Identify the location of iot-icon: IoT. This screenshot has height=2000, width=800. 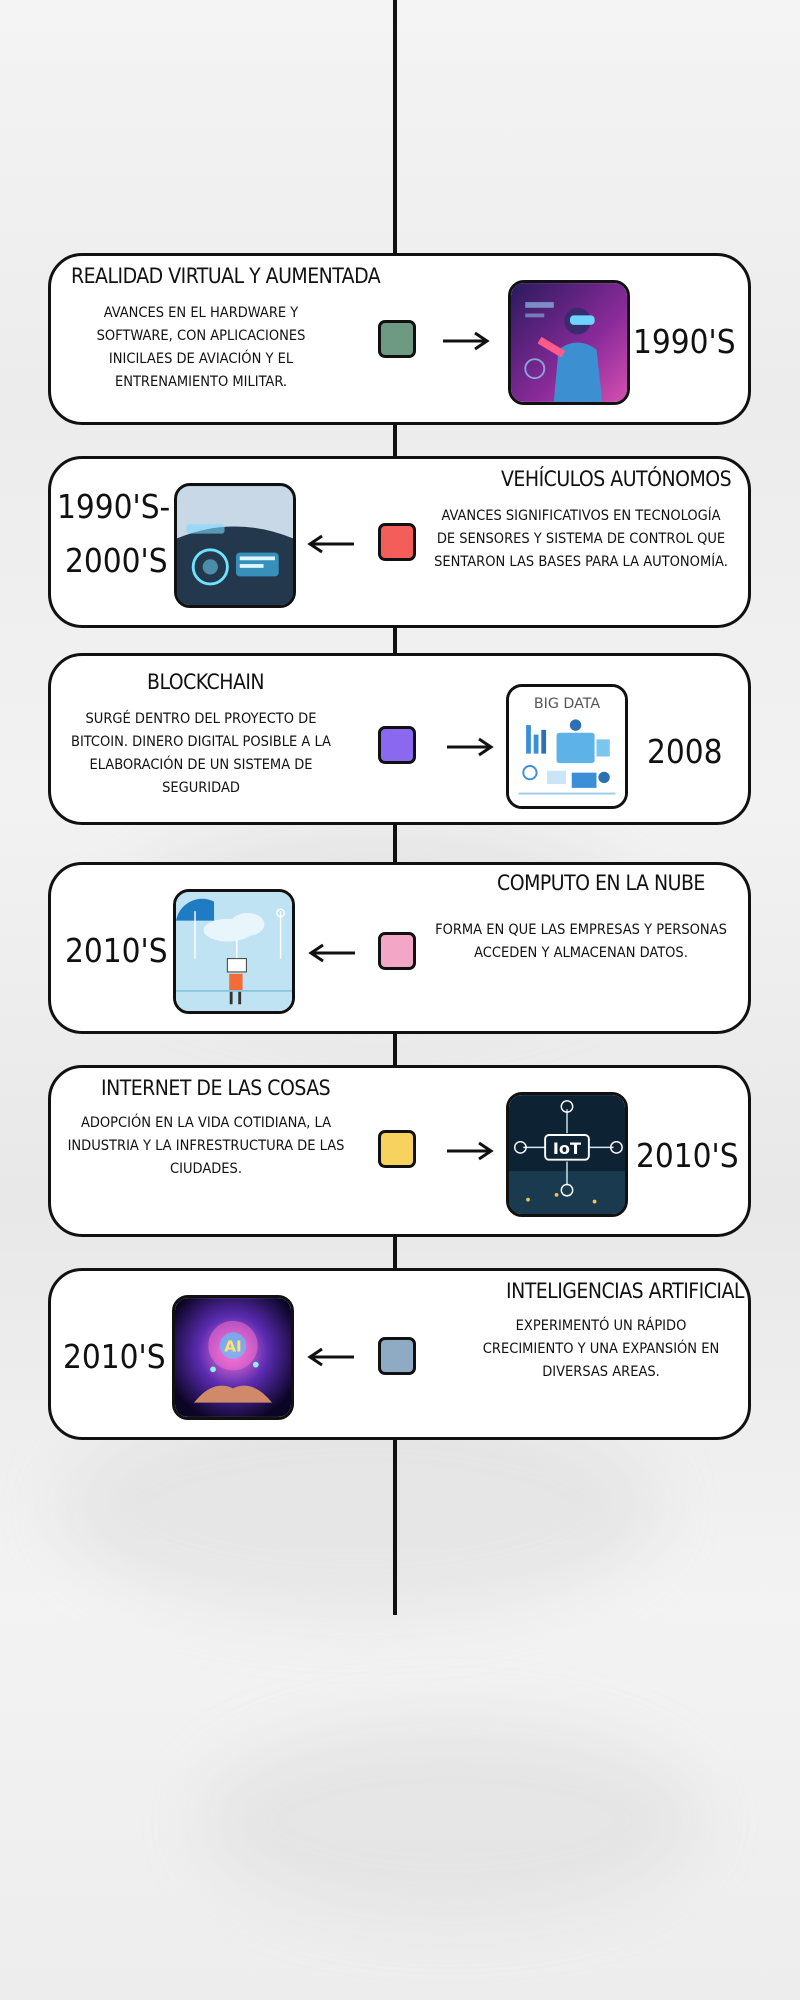
(567, 1154).